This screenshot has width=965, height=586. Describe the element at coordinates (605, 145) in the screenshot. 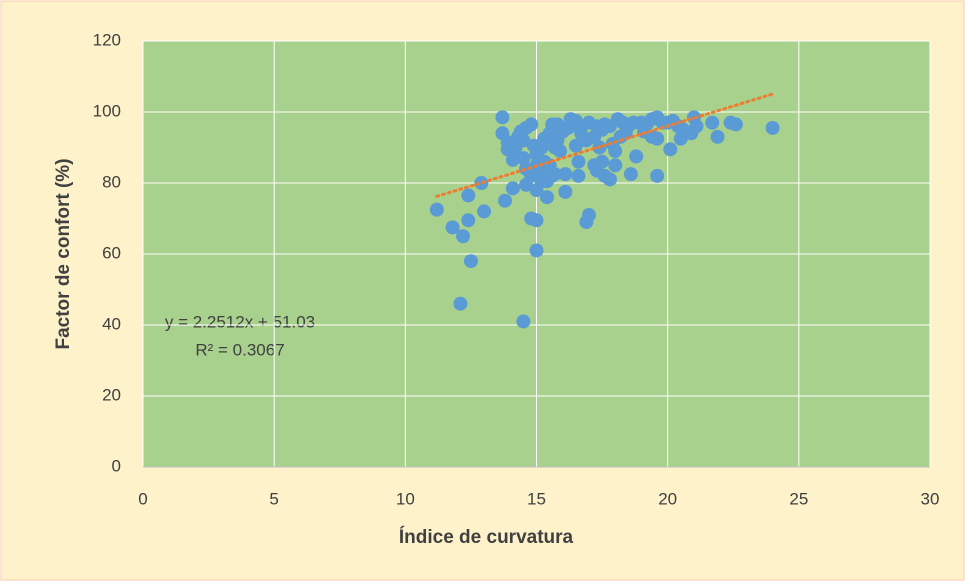

I see `trendline` at that location.